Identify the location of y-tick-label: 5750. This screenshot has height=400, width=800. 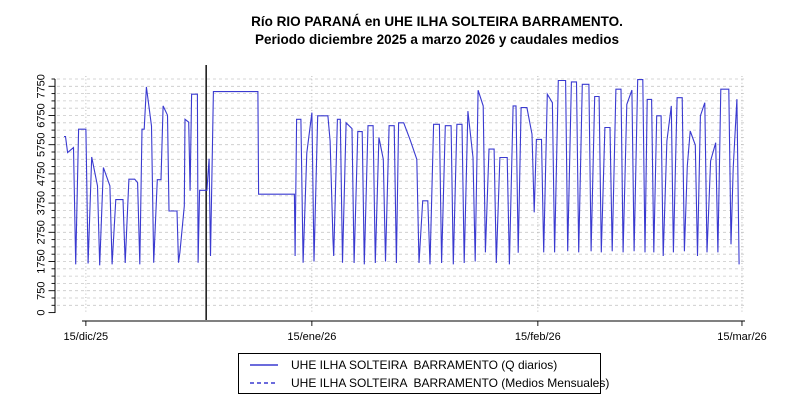
(42, 144).